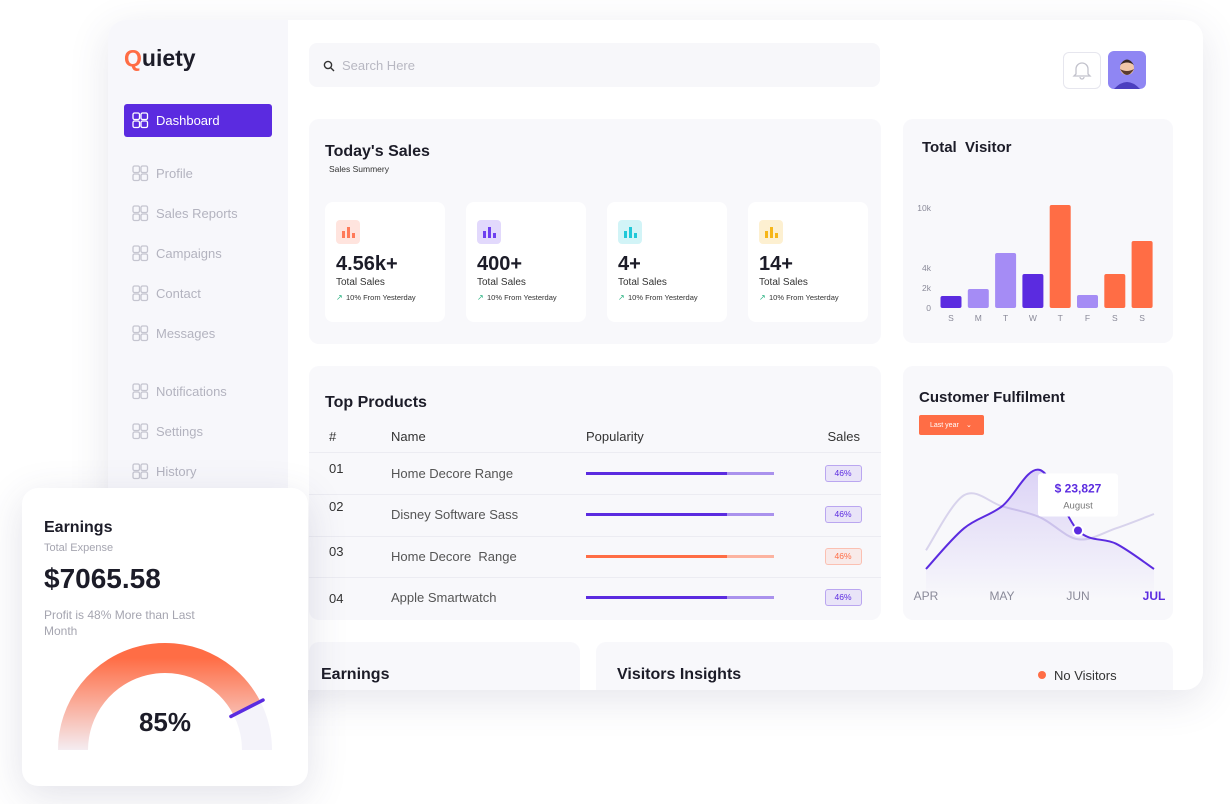 This screenshot has width=1230, height=804. What do you see at coordinates (1077, 596) in the screenshot?
I see `x-tick-label: JUN` at bounding box center [1077, 596].